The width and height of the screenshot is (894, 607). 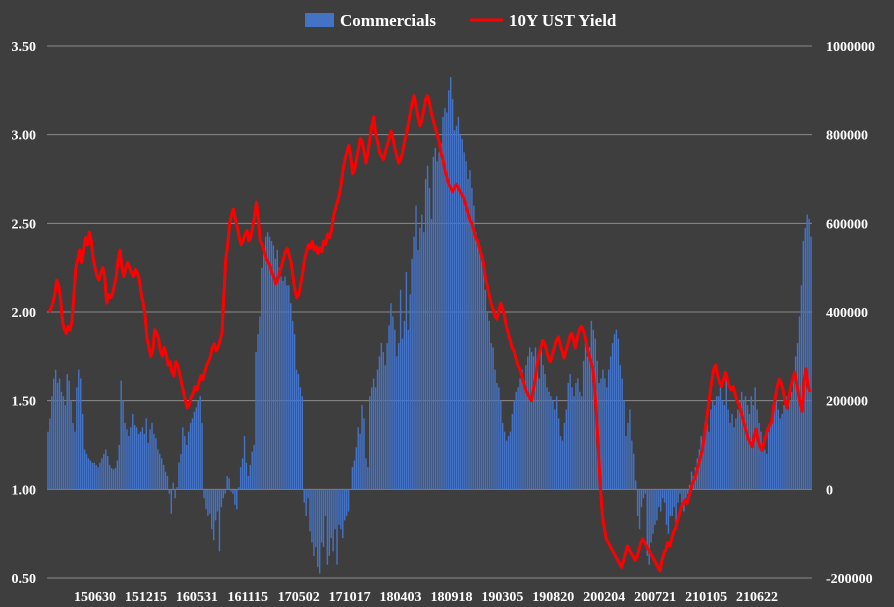 What do you see at coordinates (847, 224) in the screenshot?
I see `right-tick-label: 600000` at bounding box center [847, 224].